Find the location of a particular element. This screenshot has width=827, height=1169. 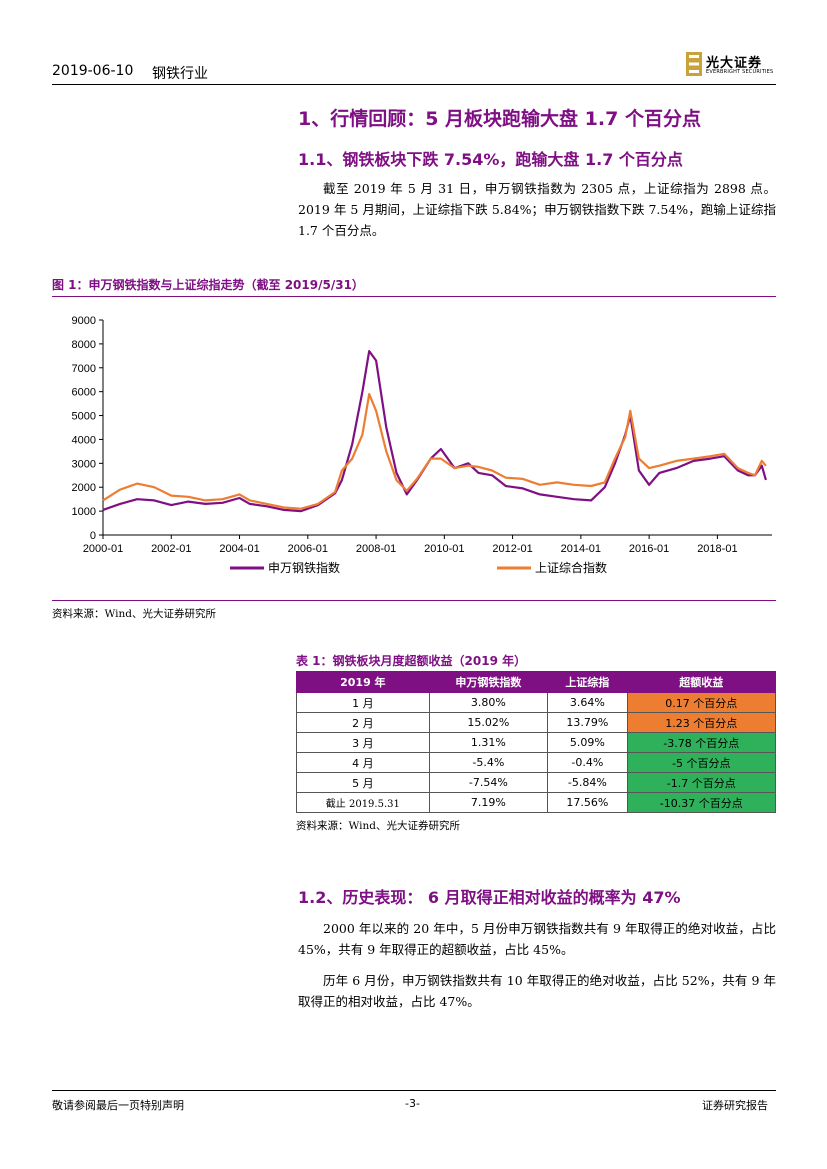

logo-chinese-text: 光大证券 is located at coordinates (734, 63).